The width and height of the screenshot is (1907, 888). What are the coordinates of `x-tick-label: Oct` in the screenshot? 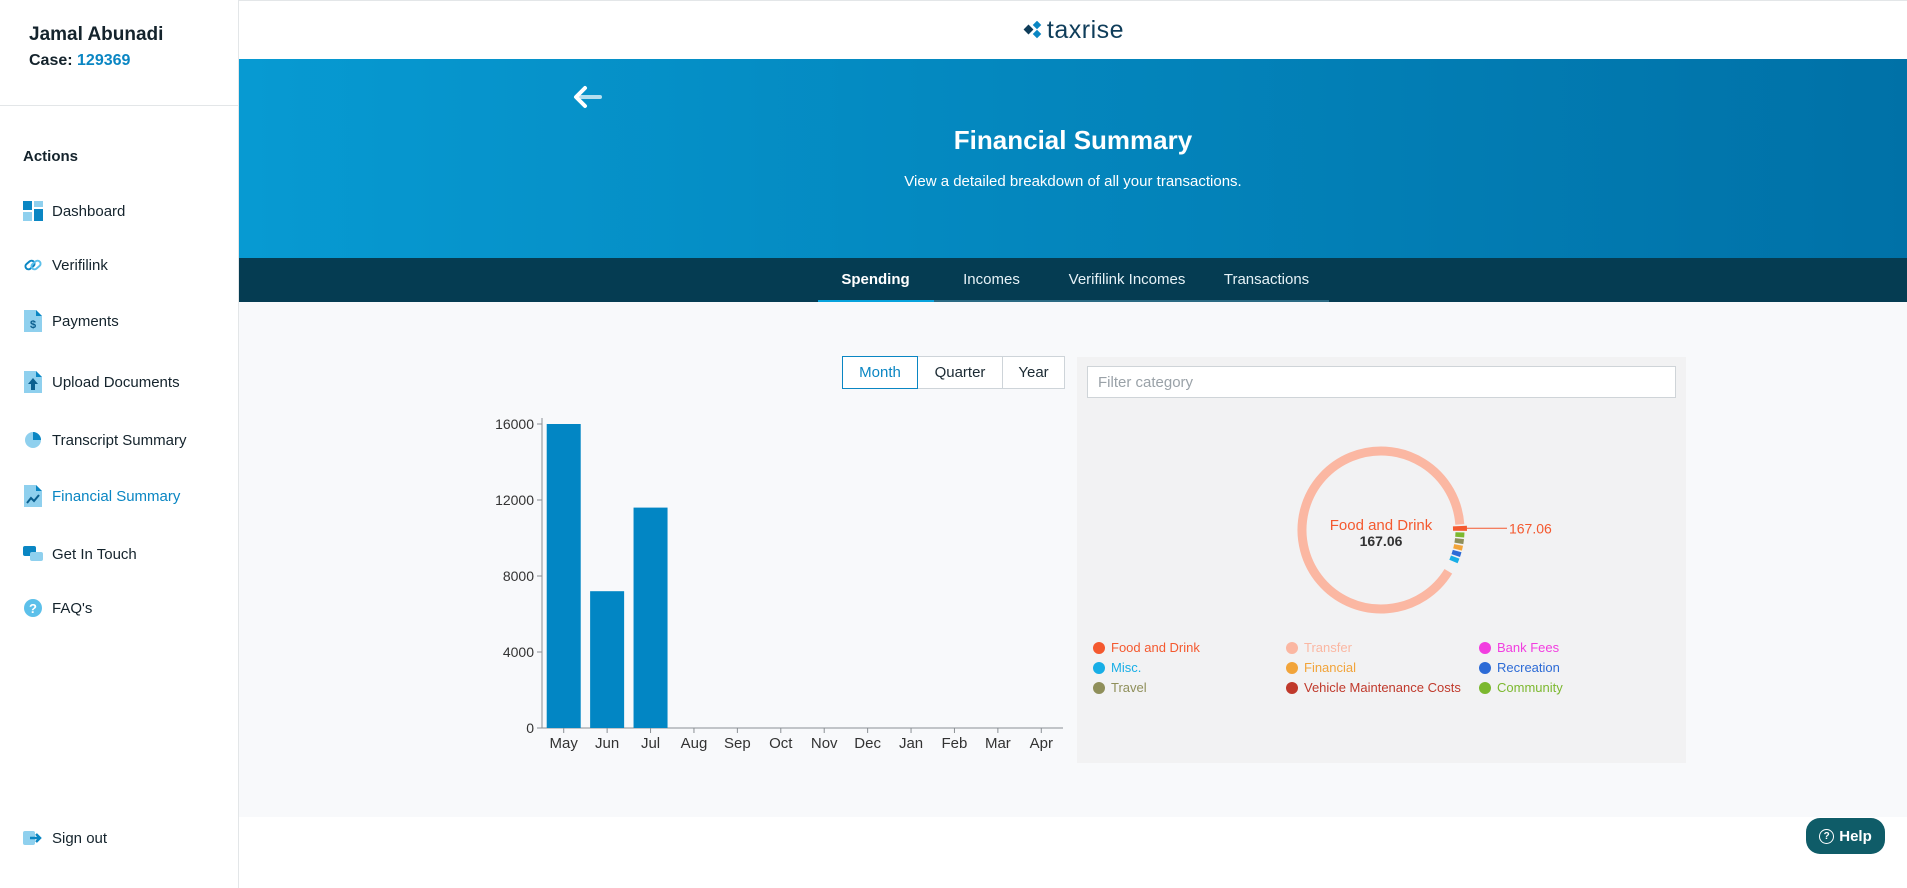 It's located at (781, 743).